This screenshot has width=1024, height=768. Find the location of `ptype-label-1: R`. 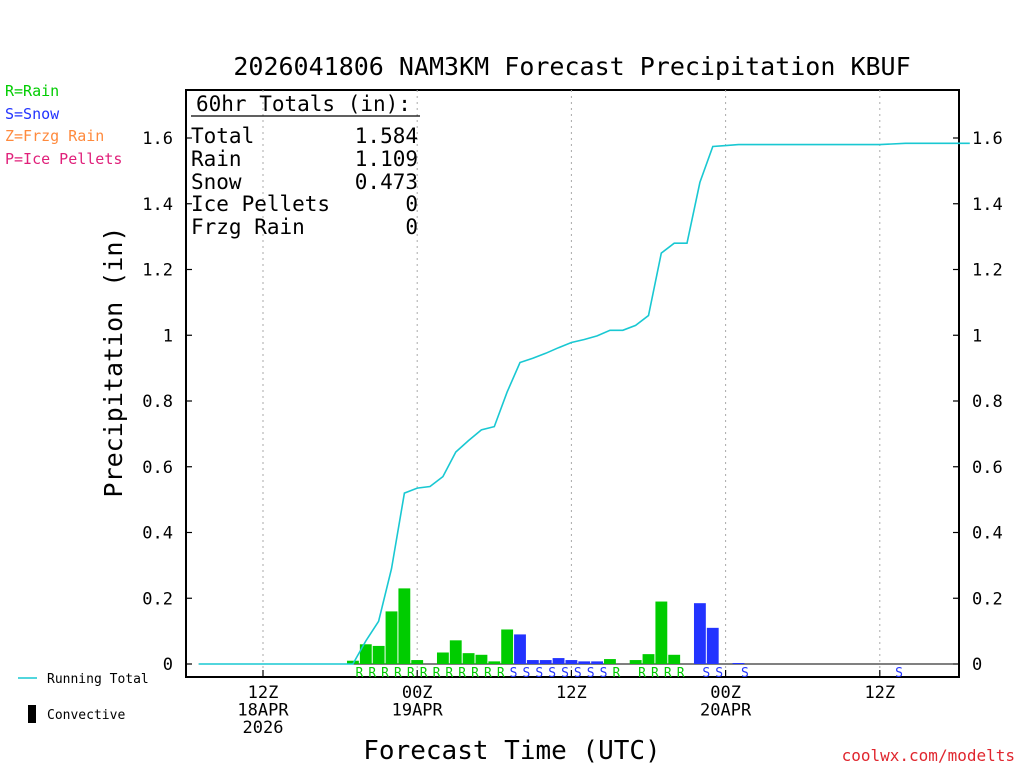

ptype-label-1: R is located at coordinates (372, 673).